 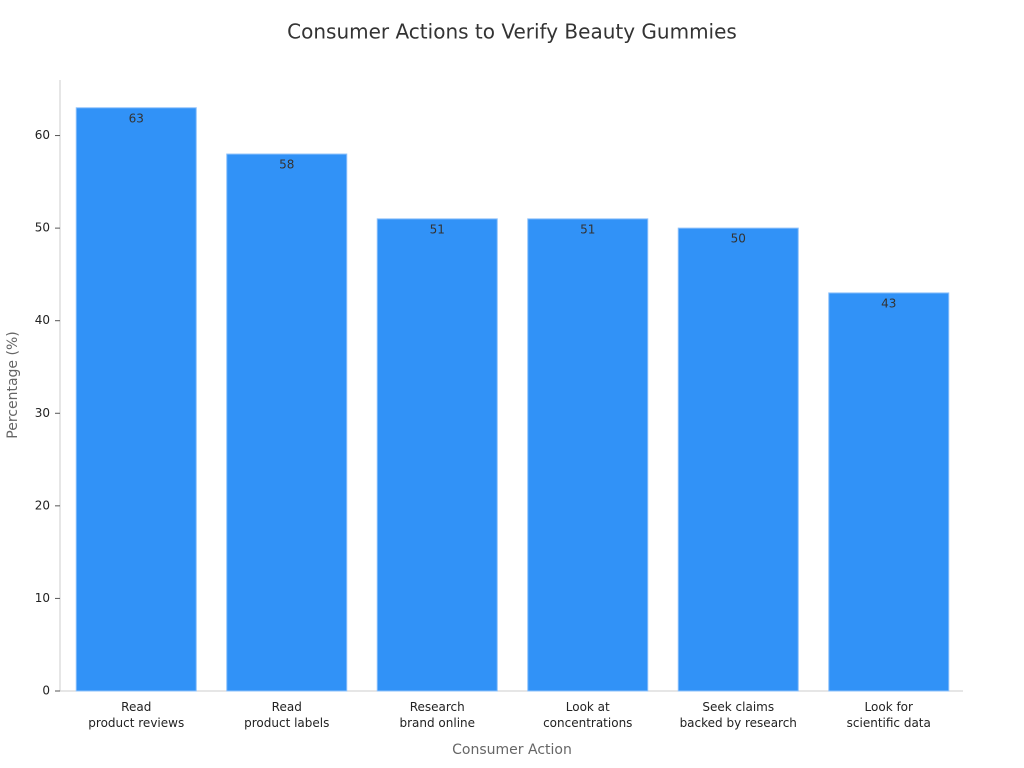 What do you see at coordinates (13, 384) in the screenshot?
I see `y-axis-label: Percentage (%)` at bounding box center [13, 384].